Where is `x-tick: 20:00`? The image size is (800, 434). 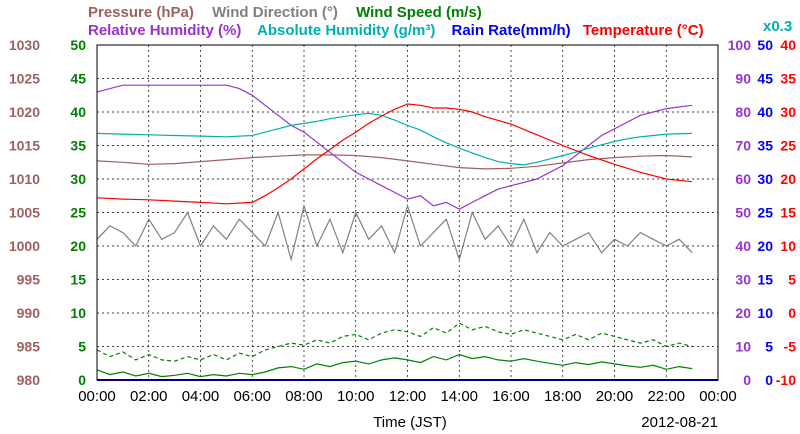 x-tick: 20:00 is located at coordinates (615, 396).